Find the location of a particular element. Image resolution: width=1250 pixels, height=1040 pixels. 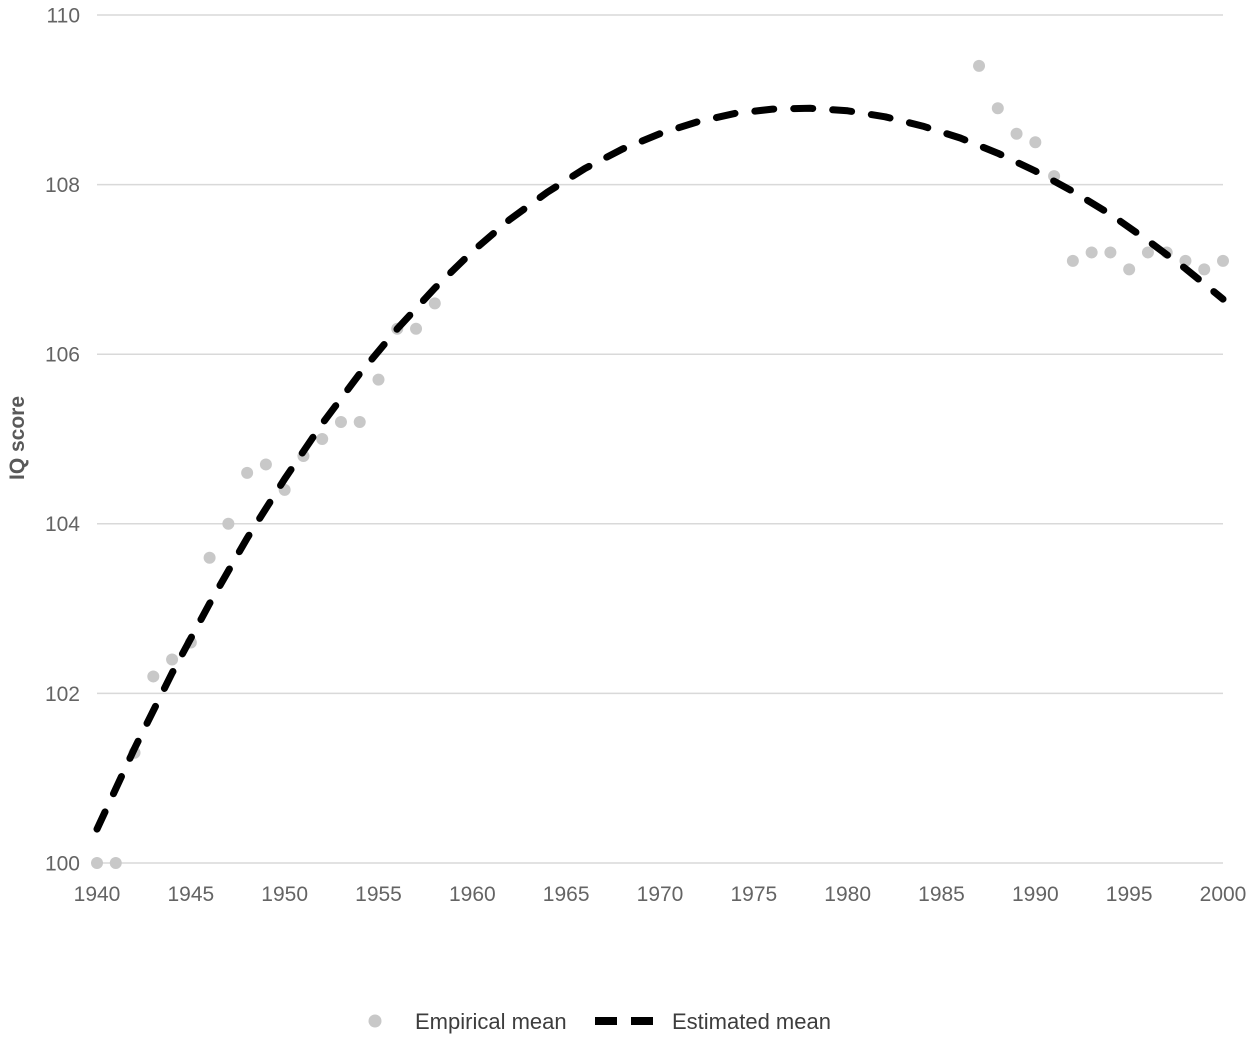

x-tick-label: 2000 is located at coordinates (1223, 894).